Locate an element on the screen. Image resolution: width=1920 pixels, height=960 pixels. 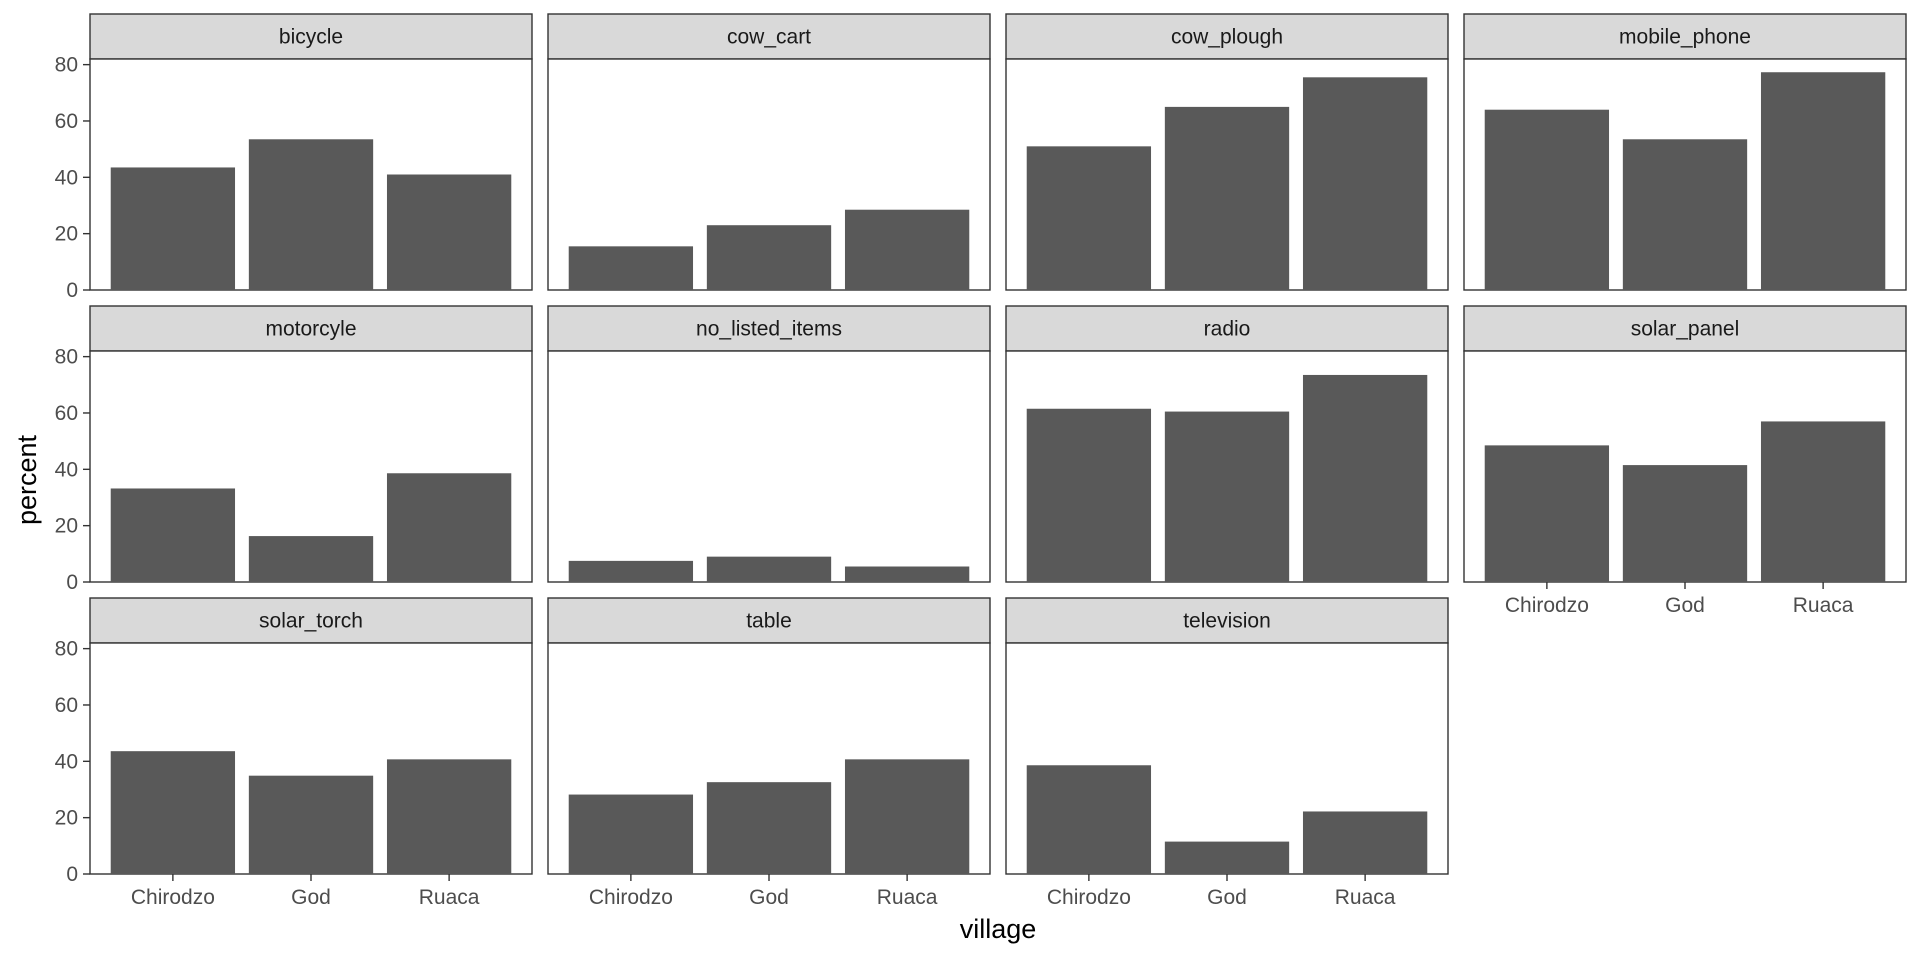
facet-strip-label: motorcyle is located at coordinates (310, 329).